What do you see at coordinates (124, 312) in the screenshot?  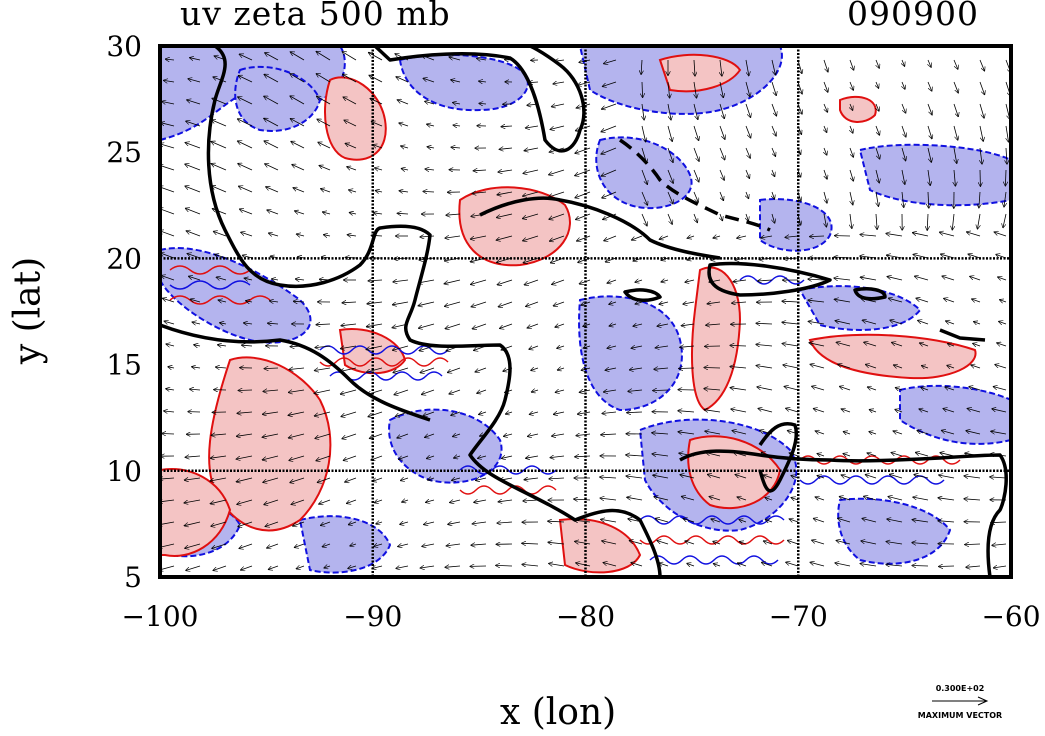 I see `y-tick-labels: 5 10 15 20 25 30` at bounding box center [124, 312].